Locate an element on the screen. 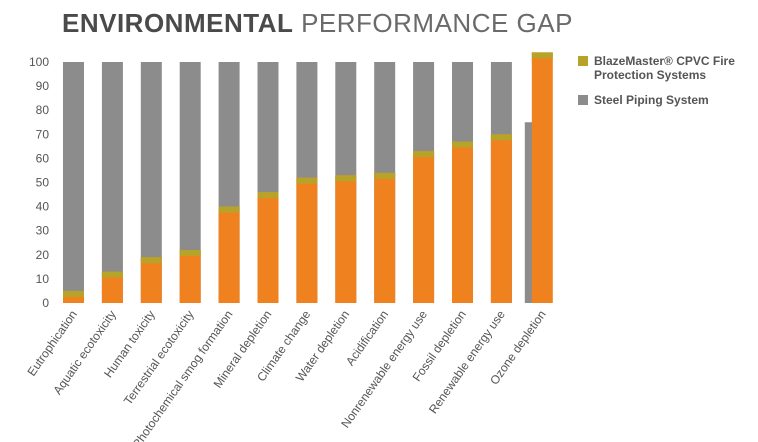  y-tick-label: 20 is located at coordinates (43, 255).